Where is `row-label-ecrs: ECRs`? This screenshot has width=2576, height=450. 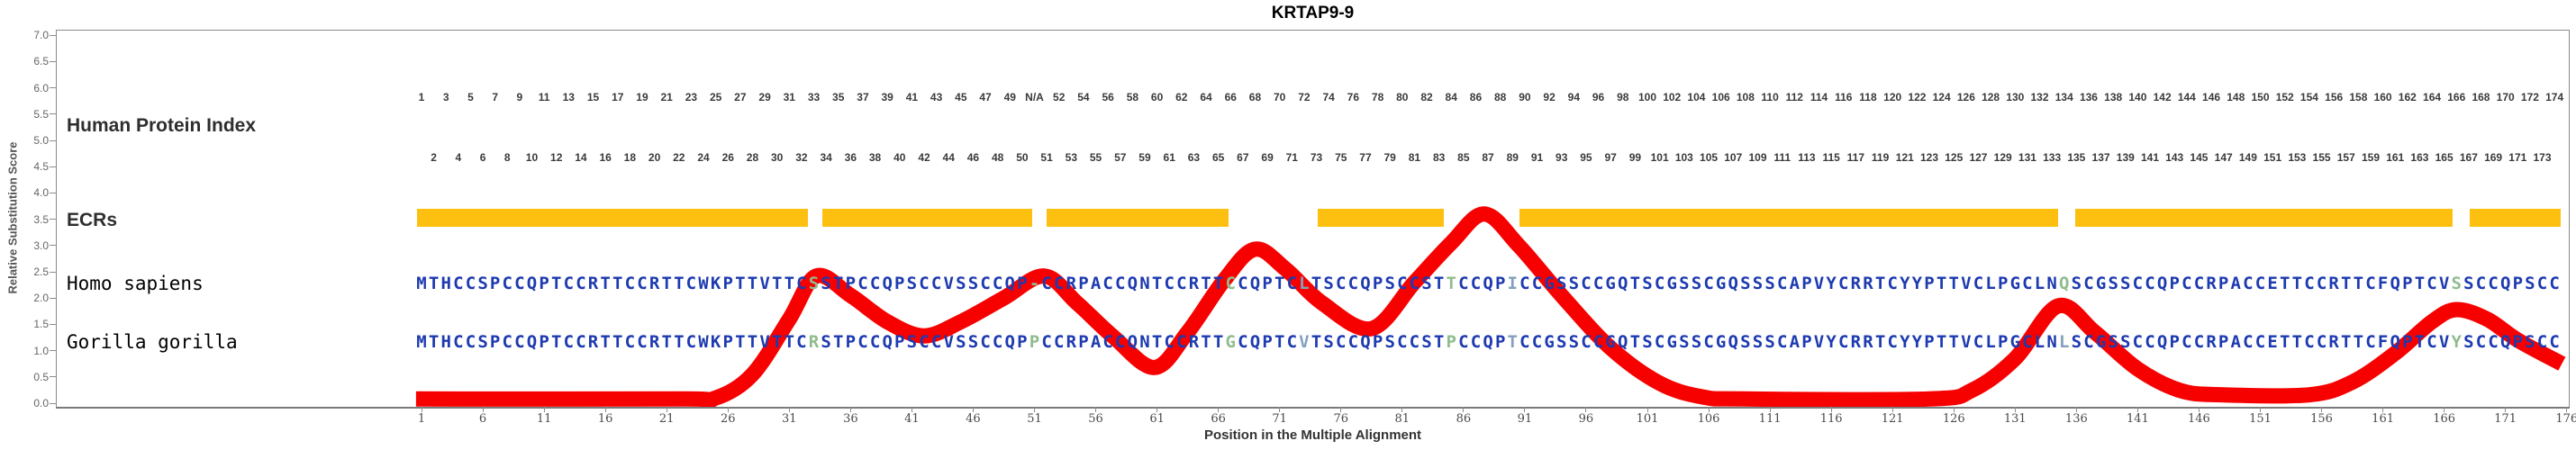
row-label-ecrs: ECRs is located at coordinates (92, 220).